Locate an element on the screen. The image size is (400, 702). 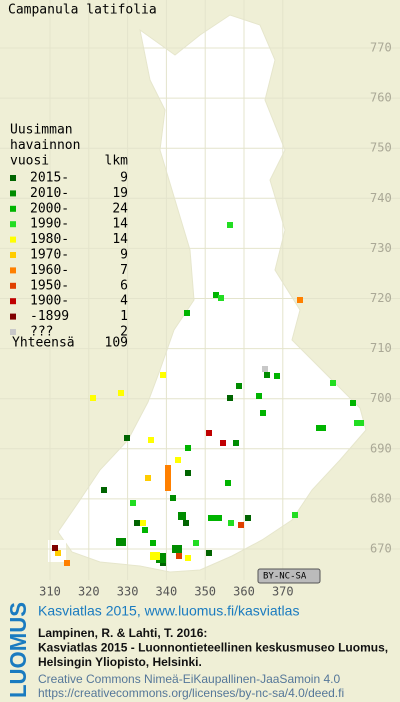
y-tick-label: 760 is located at coordinates (381, 98).